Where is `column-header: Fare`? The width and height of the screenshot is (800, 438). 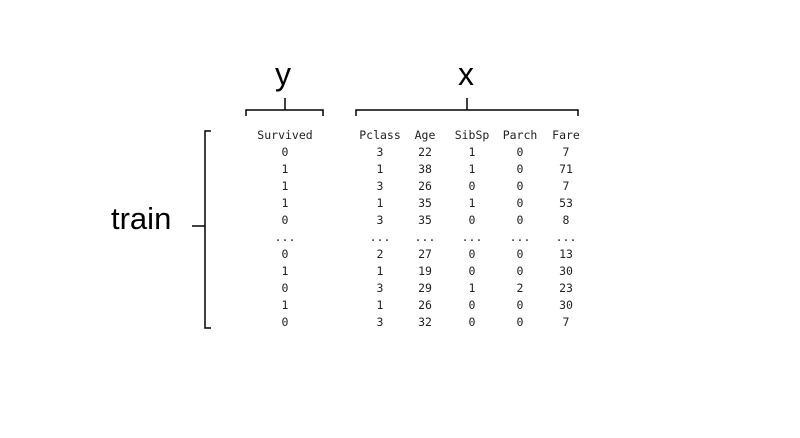
column-header: Fare is located at coordinates (566, 135).